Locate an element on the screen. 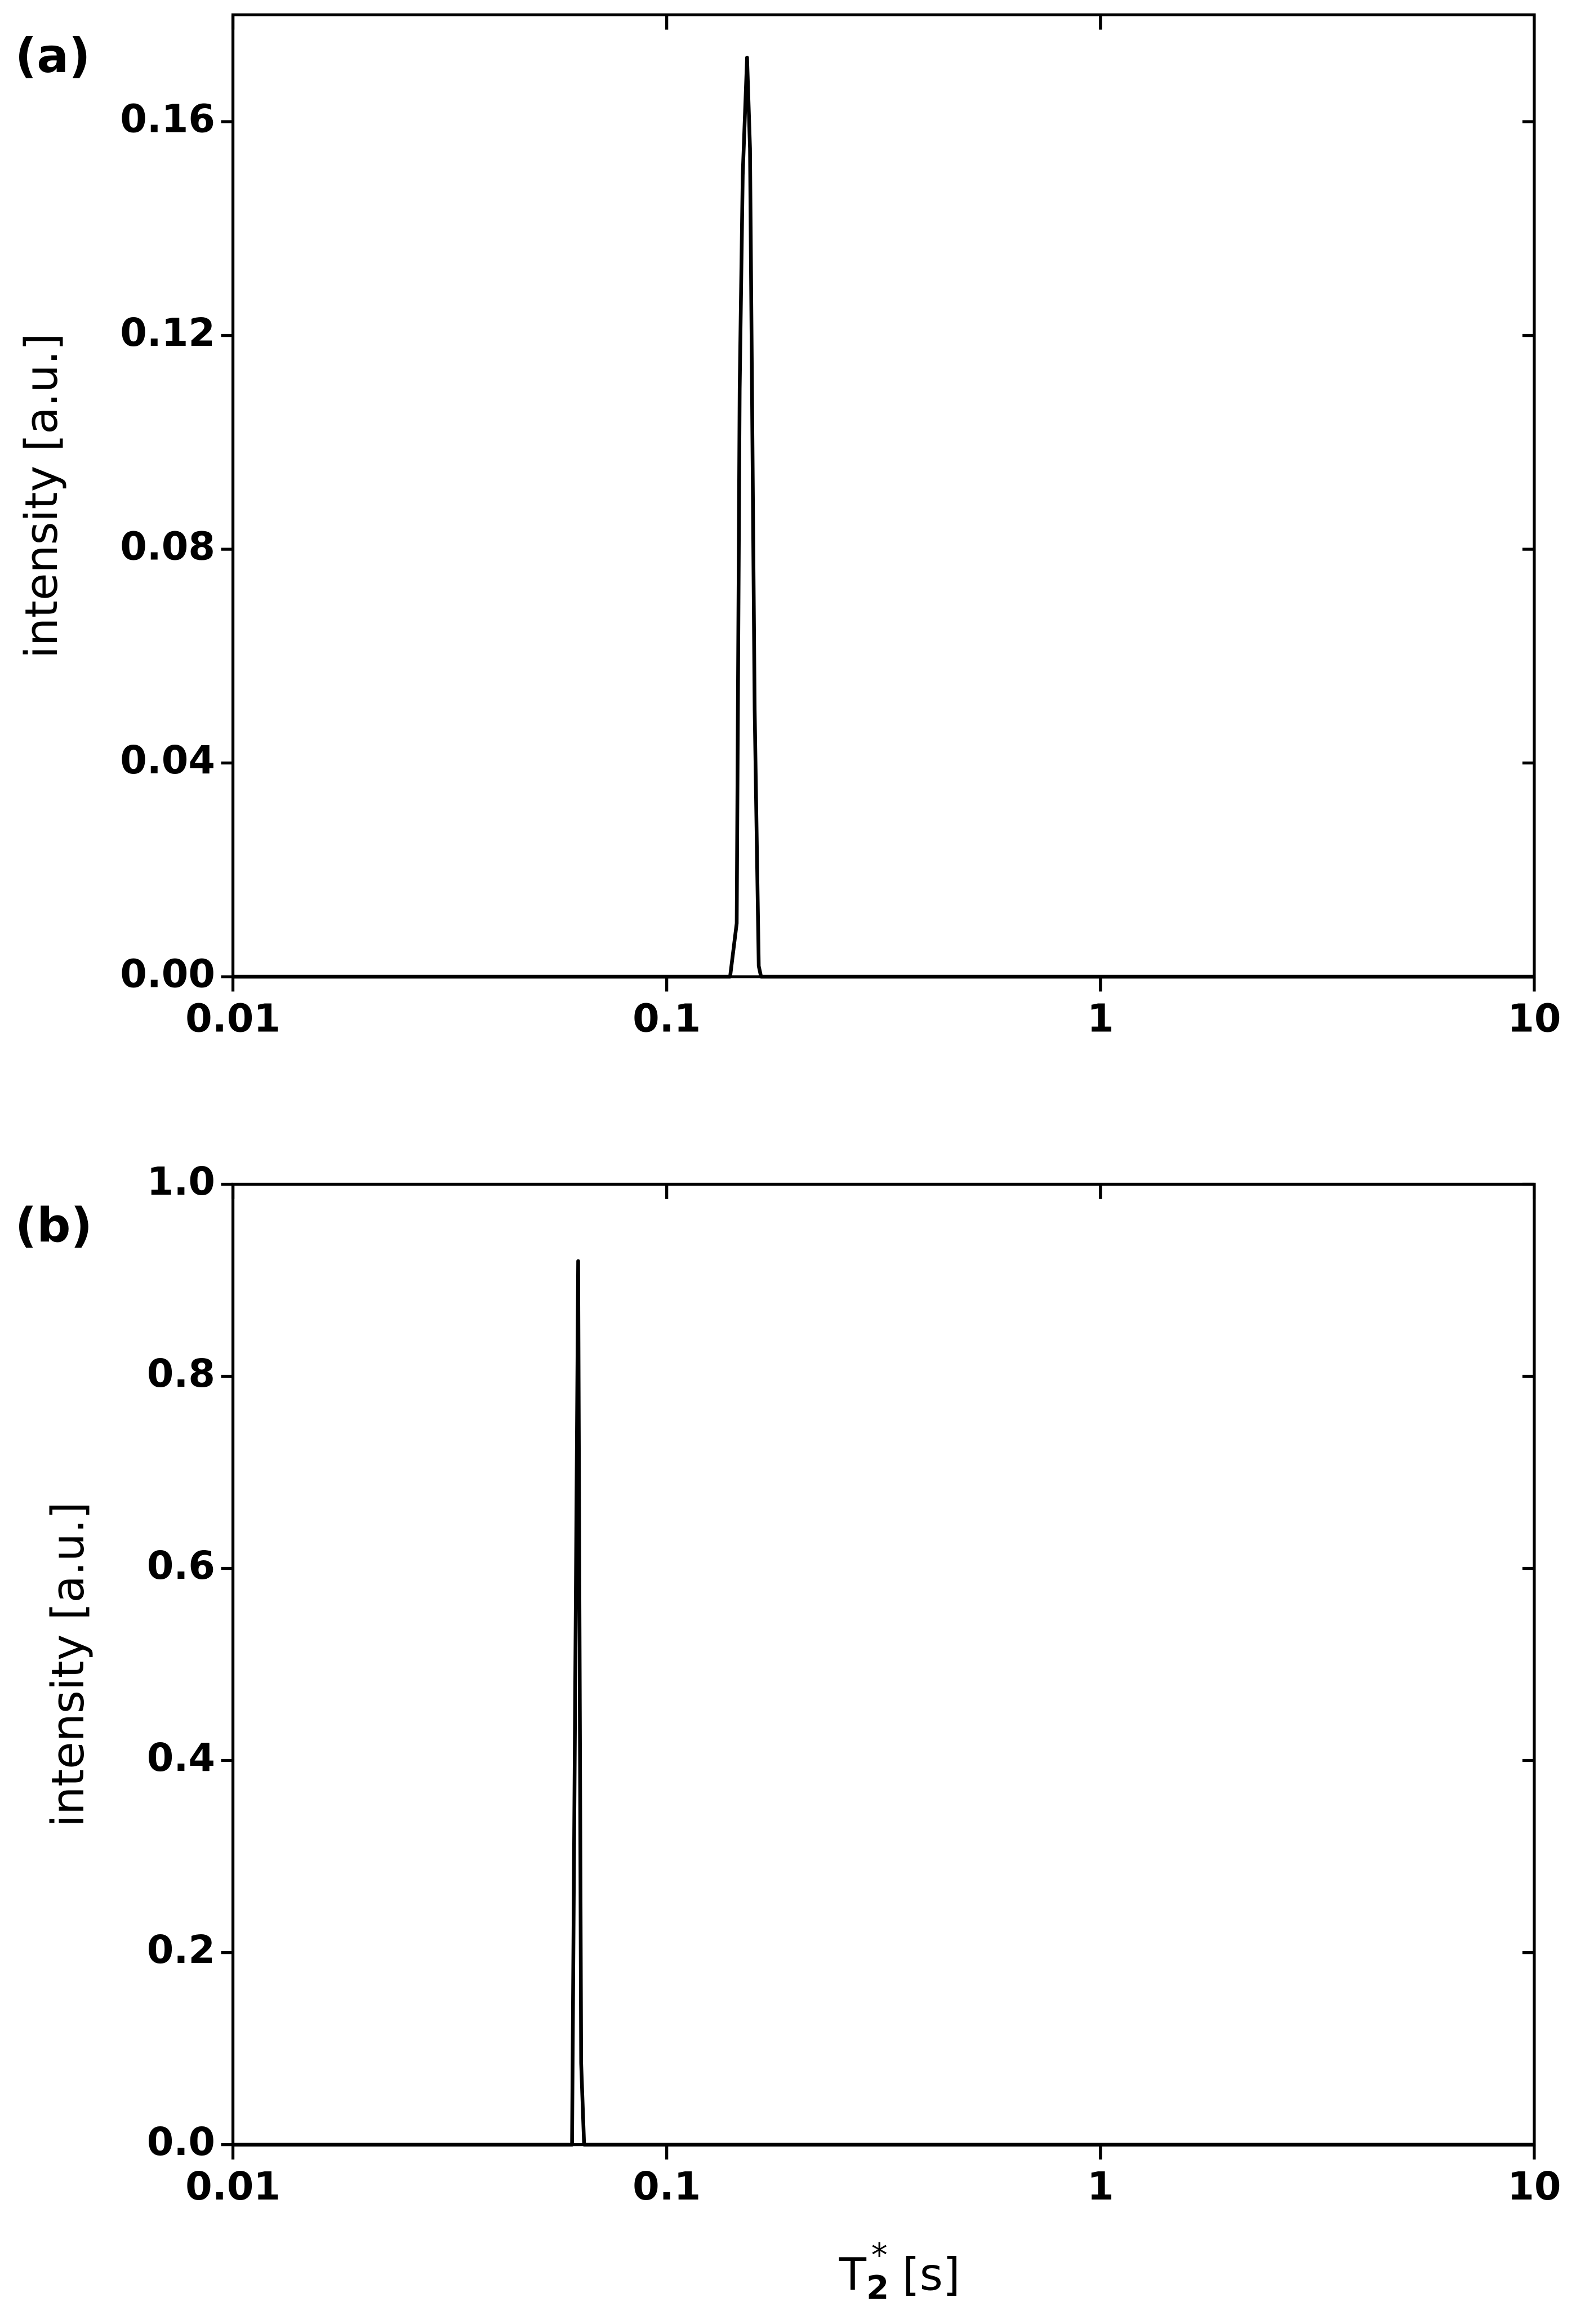 The width and height of the screenshot is (1576, 2324). y-tick-label: 0.16 is located at coordinates (167, 119).